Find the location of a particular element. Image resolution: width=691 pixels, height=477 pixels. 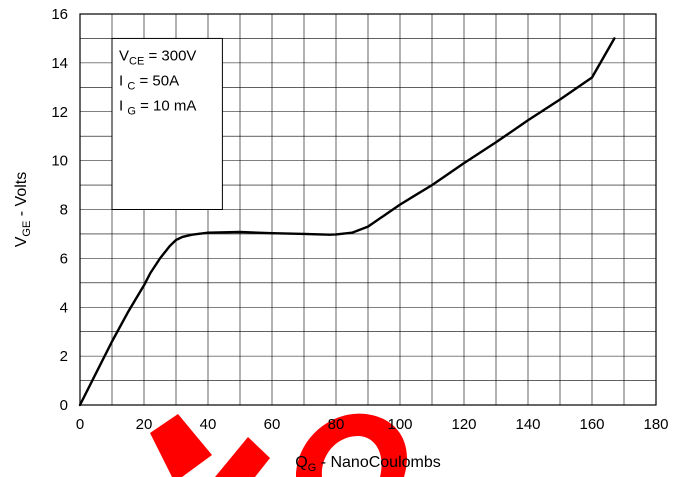

x-axis-ticks: 0 20 40 60 80 100 120 140 160 180 is located at coordinates (372, 424).